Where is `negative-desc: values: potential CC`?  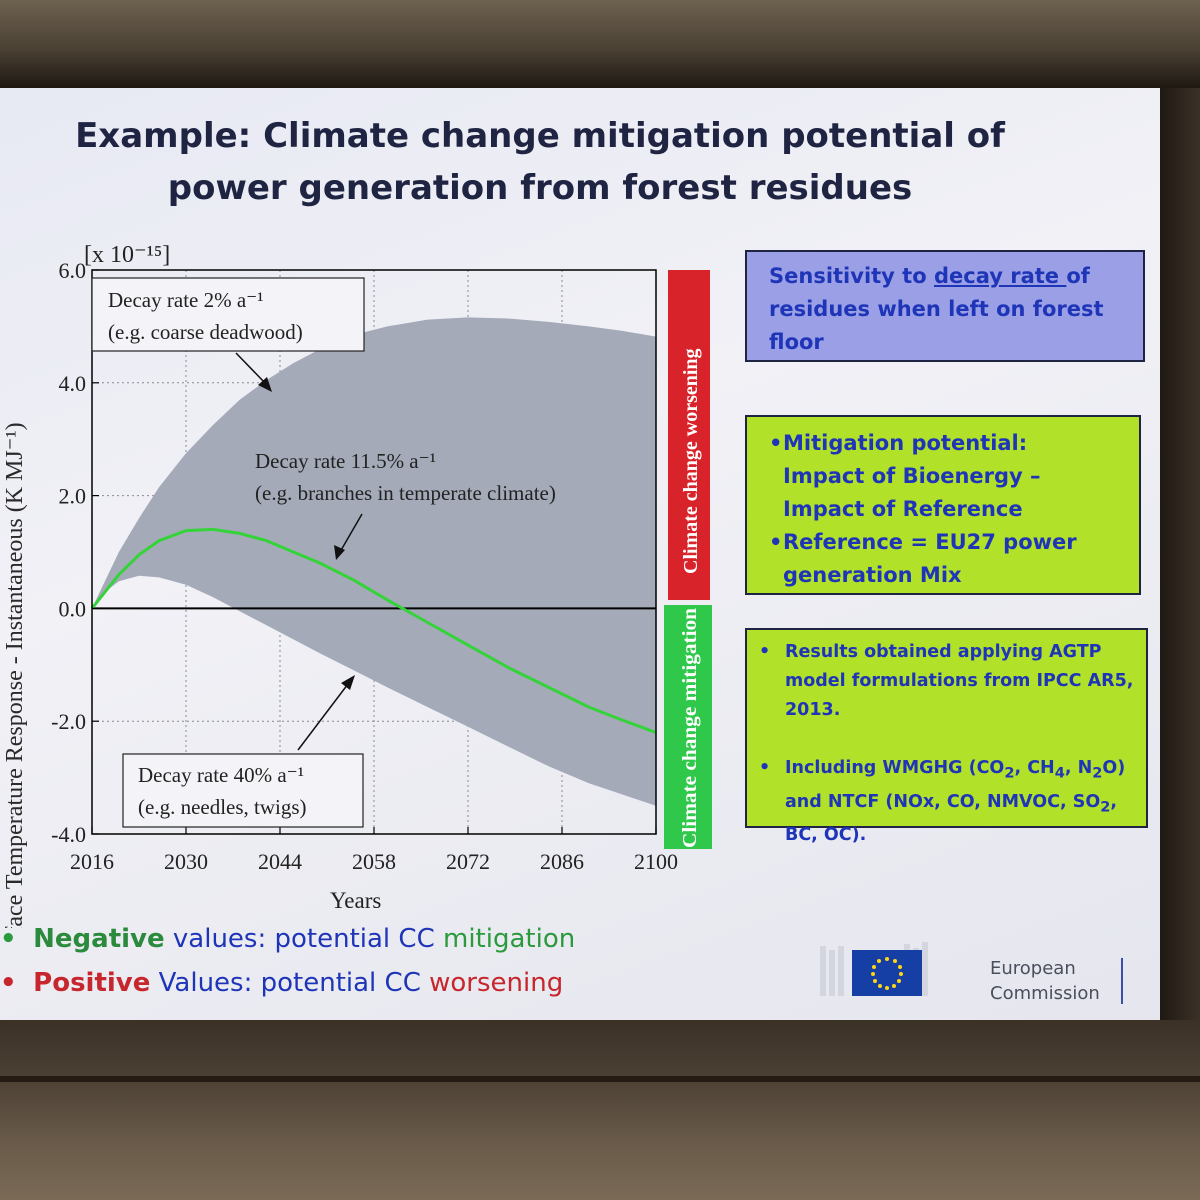
negative-desc: values: potential CC is located at coordinates (303, 939).